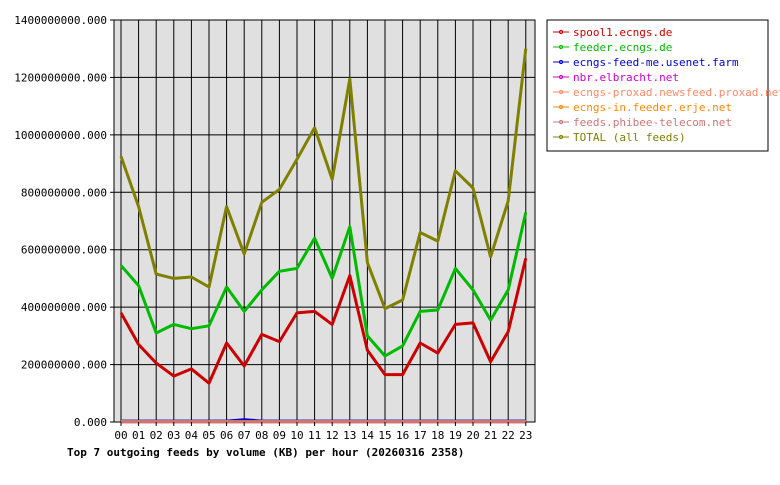 Image resolution: width=780 pixels, height=485 pixels. Describe the element at coordinates (402, 435) in the screenshot. I see `x-tick-label: 16` at that location.